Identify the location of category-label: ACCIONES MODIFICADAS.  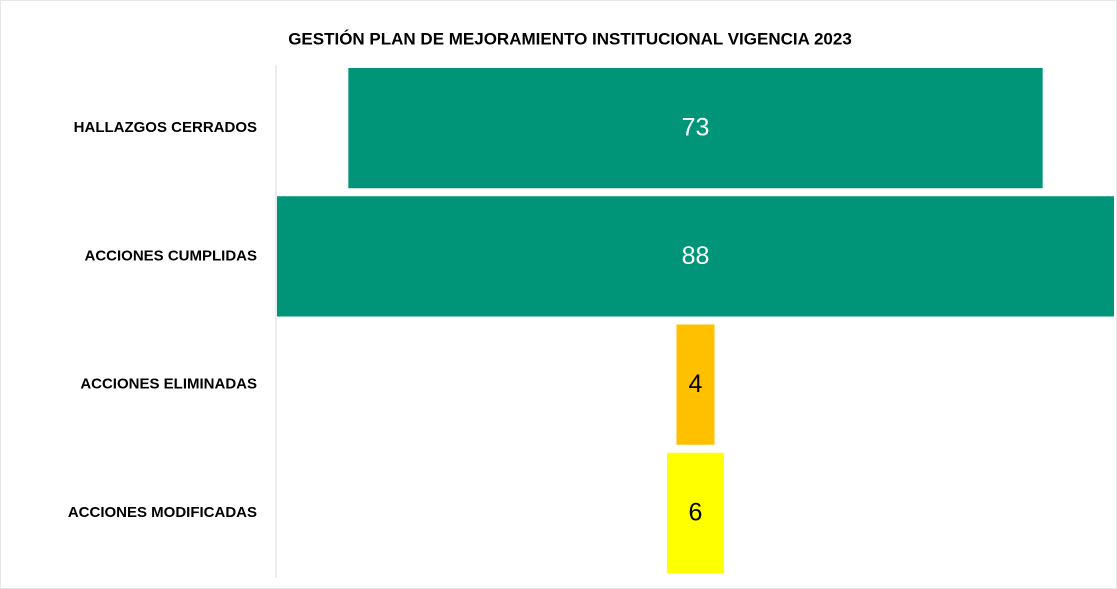
(162, 512).